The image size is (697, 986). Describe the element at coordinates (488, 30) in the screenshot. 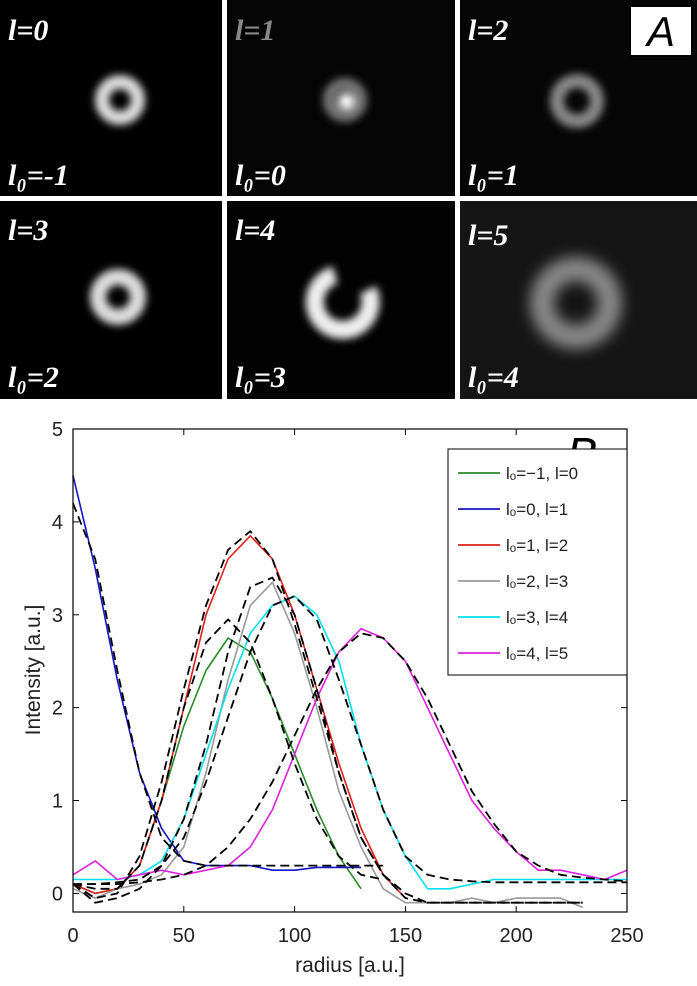

I see `l-label: l=2` at that location.